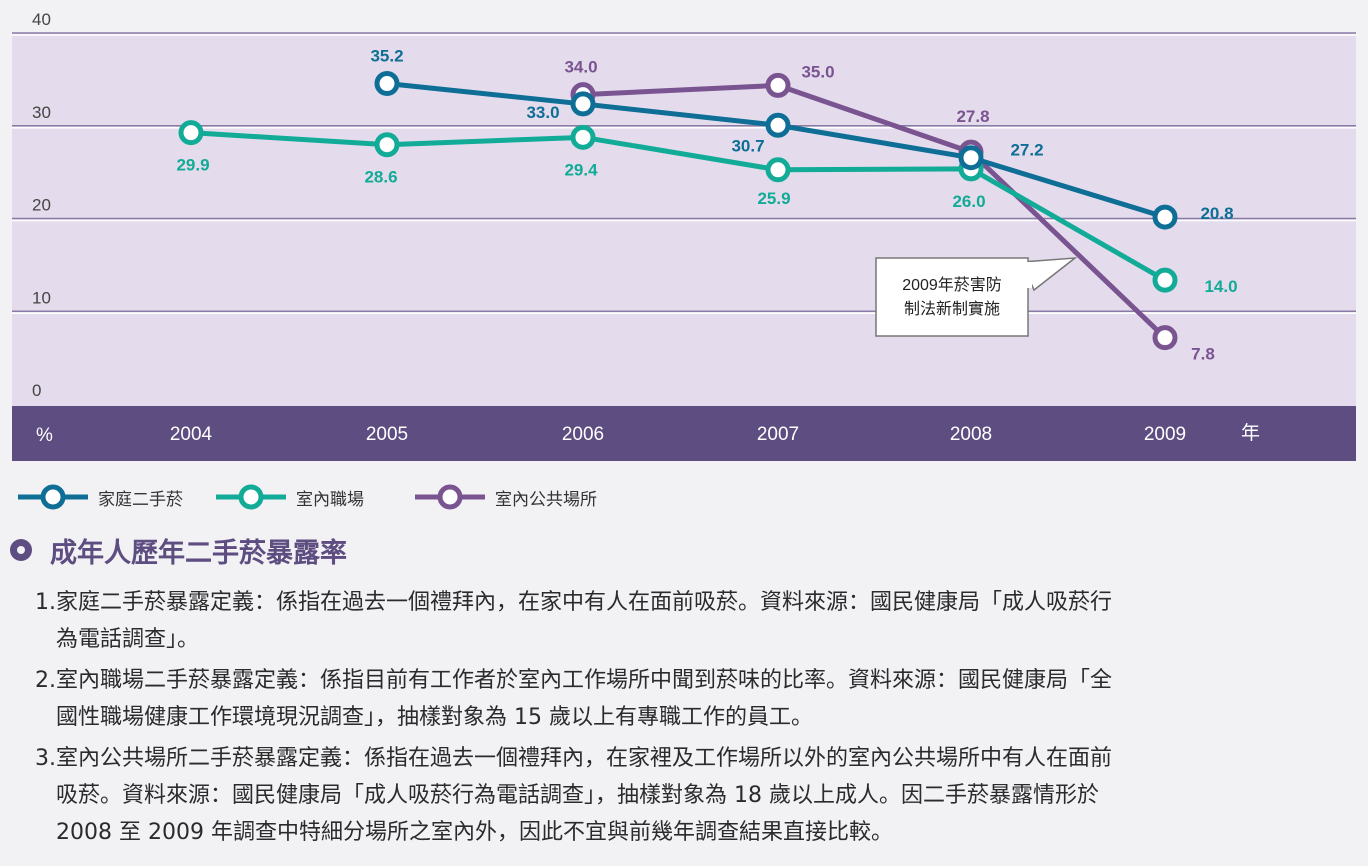 The height and width of the screenshot is (866, 1368). I want to click on annotation-callout: 2009年菸害防 制法新制實施, so click(976, 297).